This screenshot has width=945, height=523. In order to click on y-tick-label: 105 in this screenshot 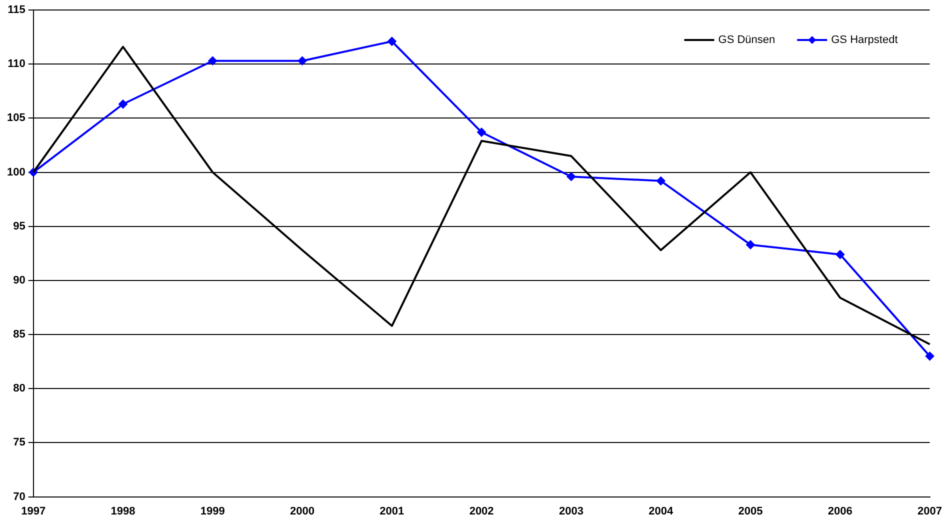, I will do `click(16, 118)`.